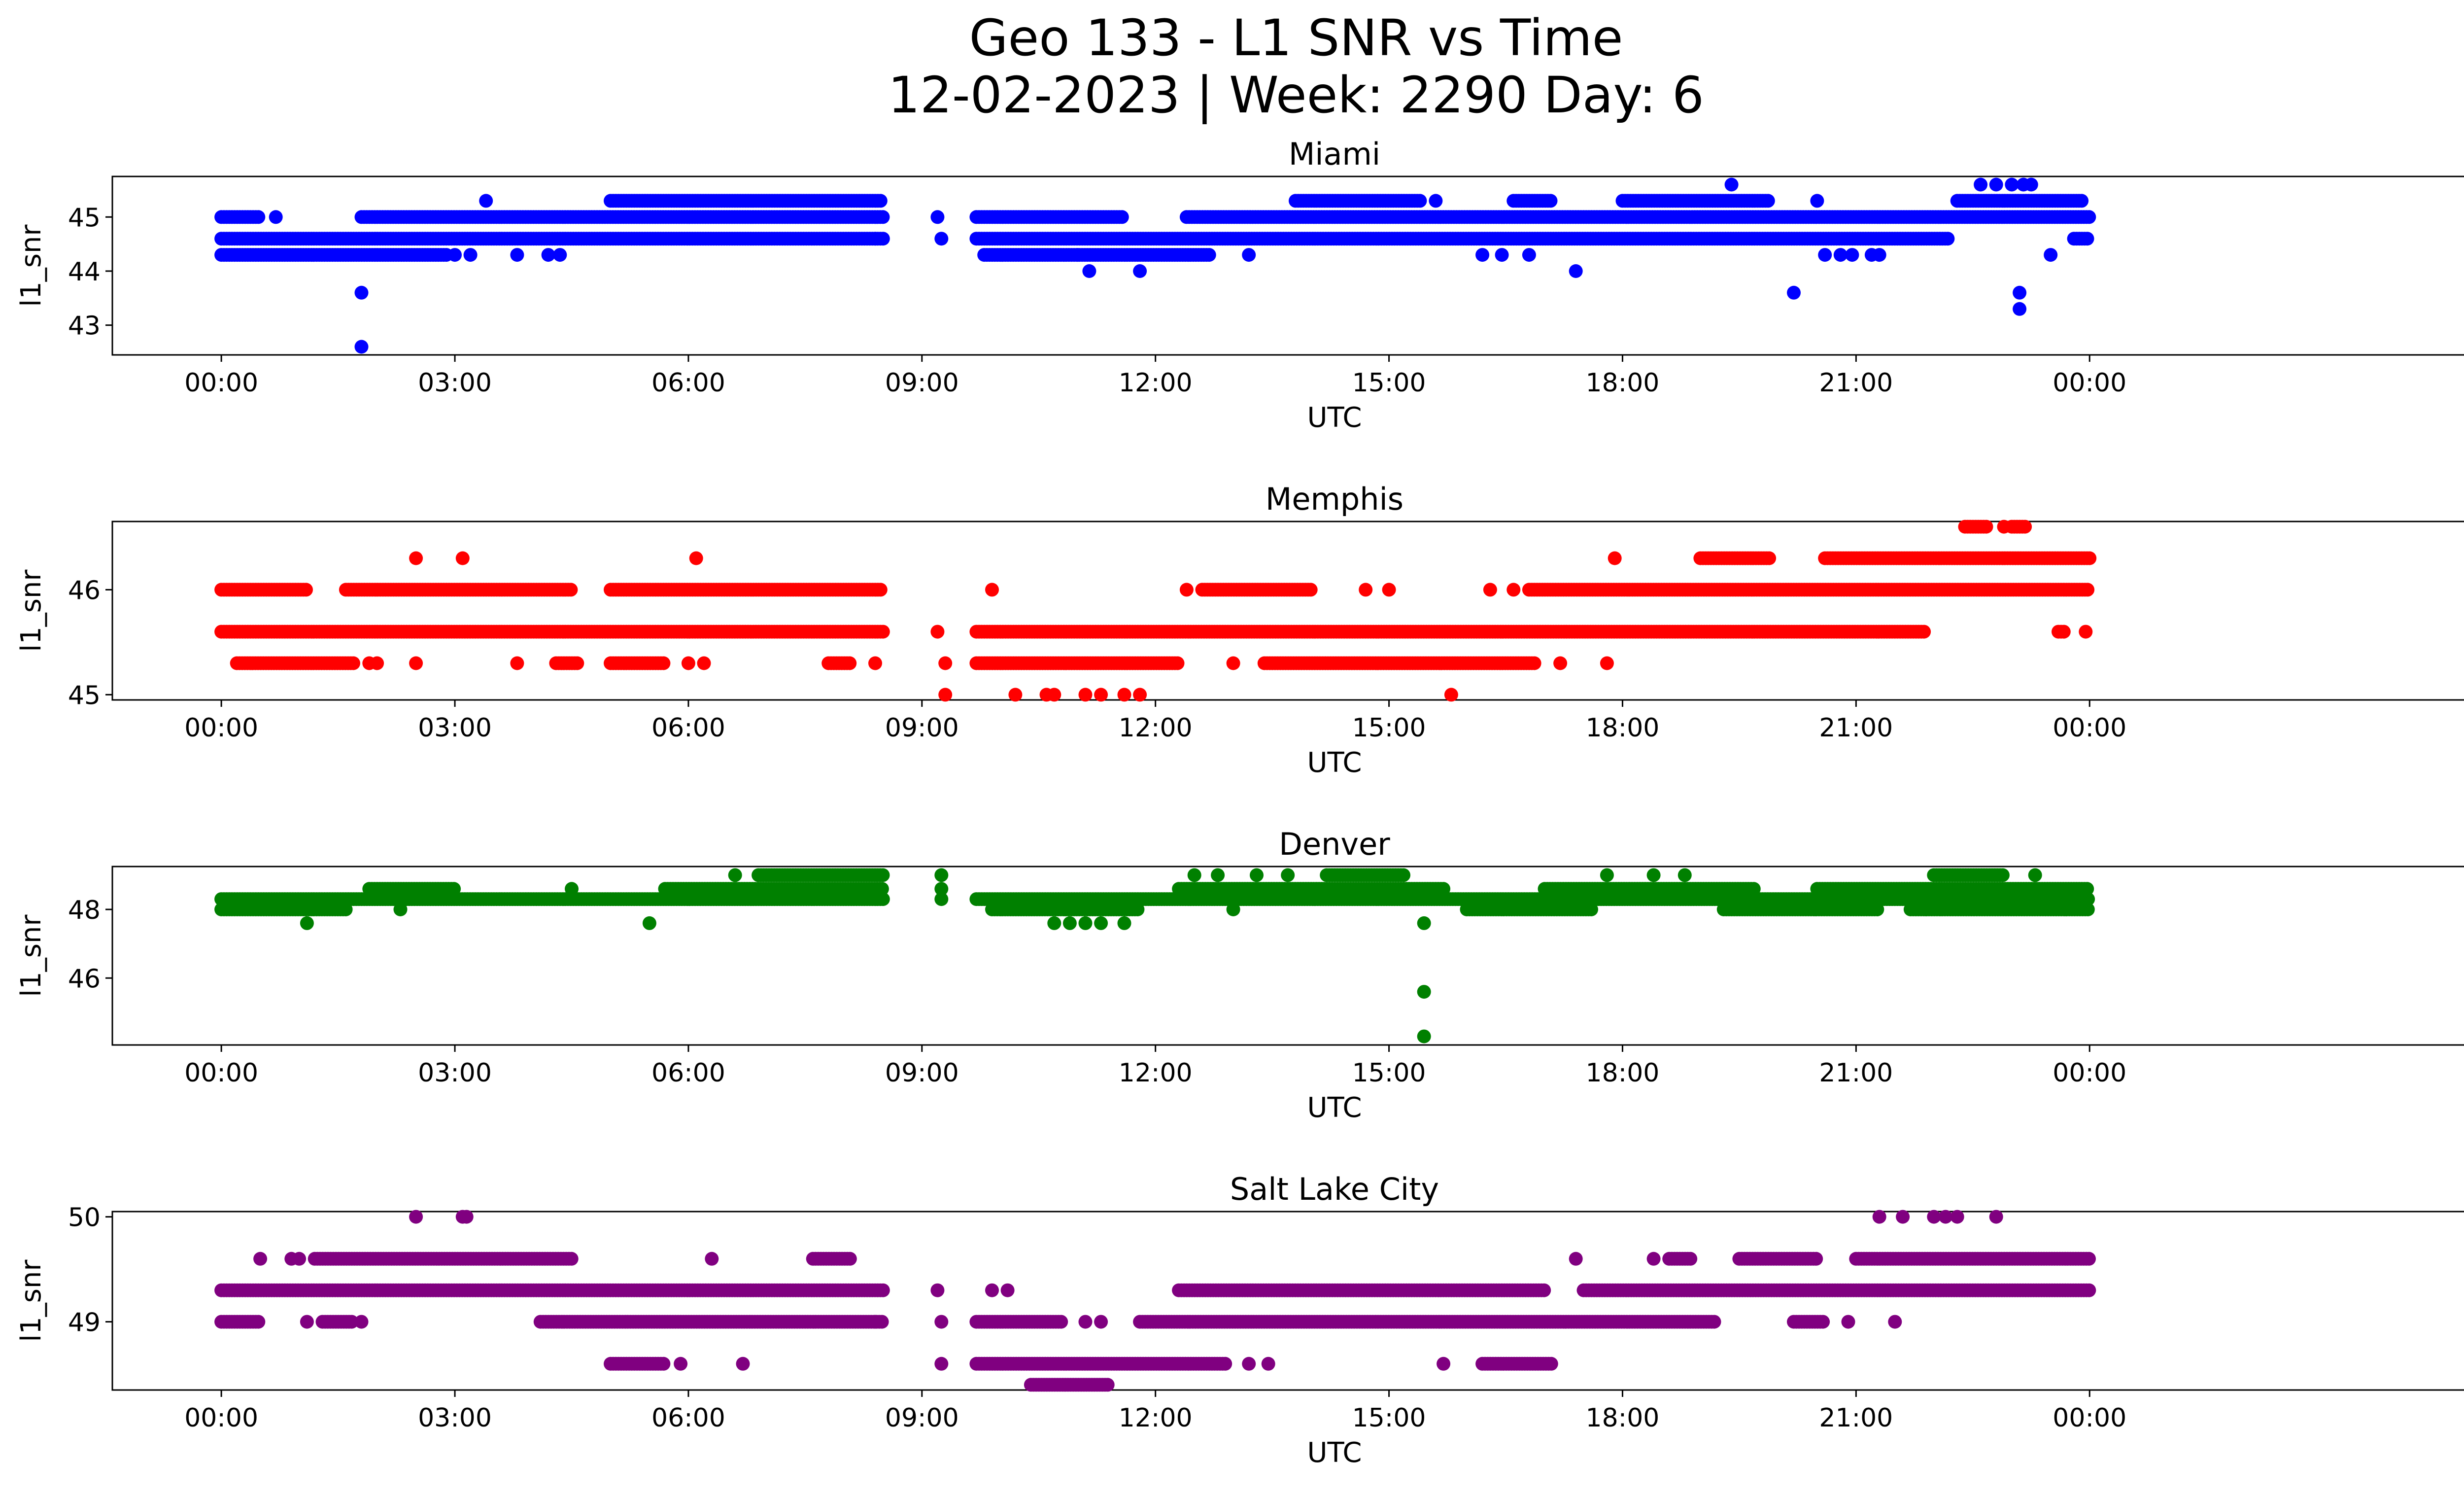 This screenshot has height=1495, width=2464. Describe the element at coordinates (84, 272) in the screenshot. I see `y-tick-label: 44` at that location.